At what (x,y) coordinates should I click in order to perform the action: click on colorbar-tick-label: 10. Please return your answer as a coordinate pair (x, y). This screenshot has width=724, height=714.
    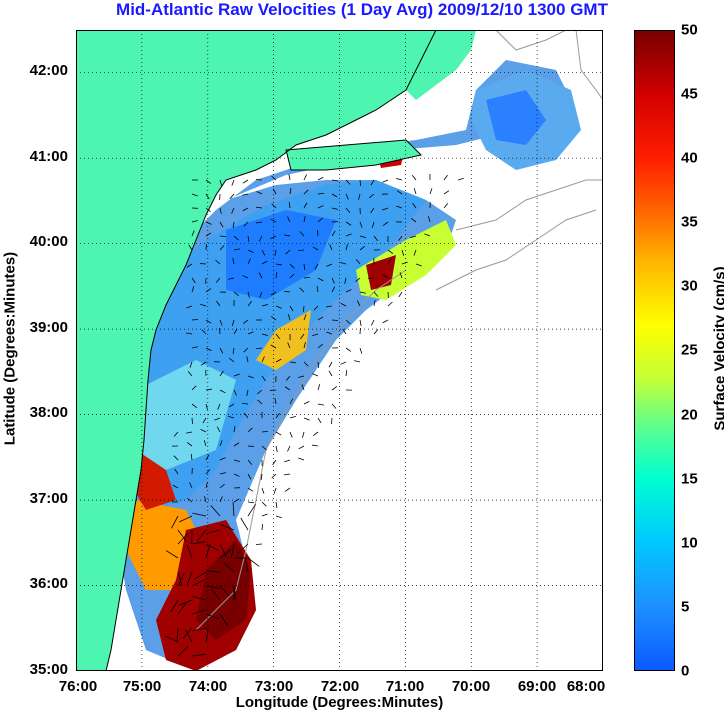
    Looking at the image, I should click on (689, 543).